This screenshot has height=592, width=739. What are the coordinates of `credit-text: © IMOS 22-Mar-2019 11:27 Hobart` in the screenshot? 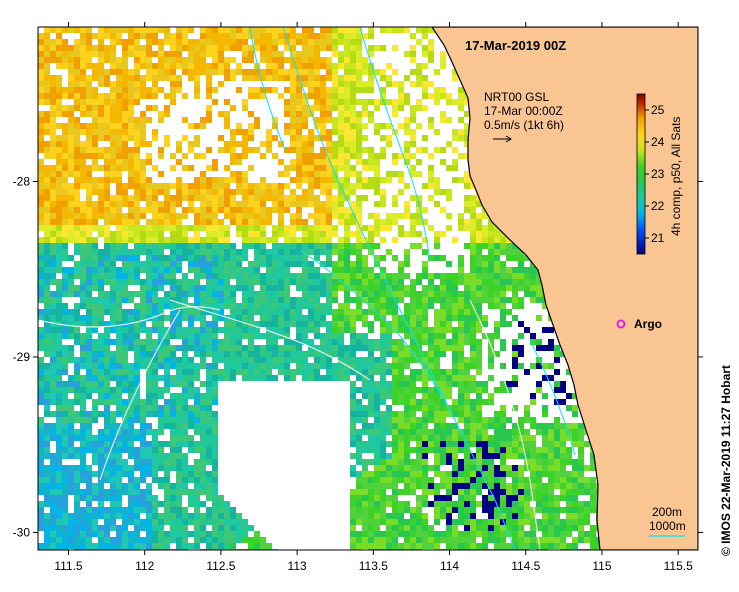 It's located at (726, 460).